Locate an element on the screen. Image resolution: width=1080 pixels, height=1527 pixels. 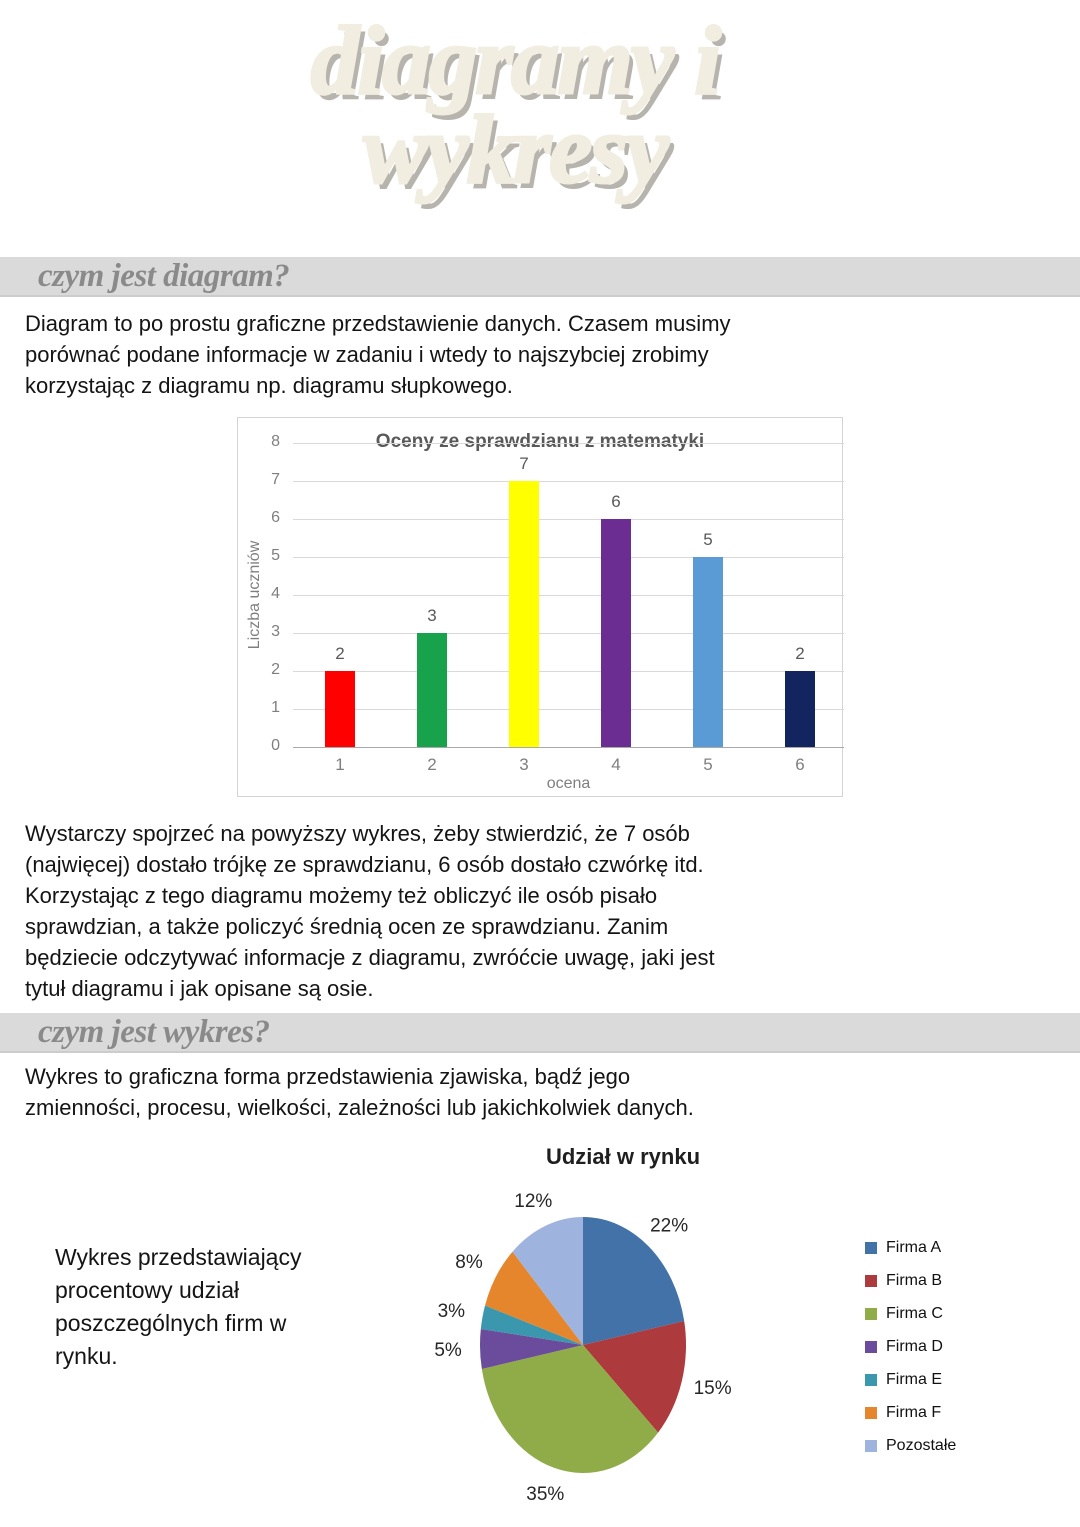
section-banner-wykres: czym jest wykres? is located at coordinates (540, 1033).